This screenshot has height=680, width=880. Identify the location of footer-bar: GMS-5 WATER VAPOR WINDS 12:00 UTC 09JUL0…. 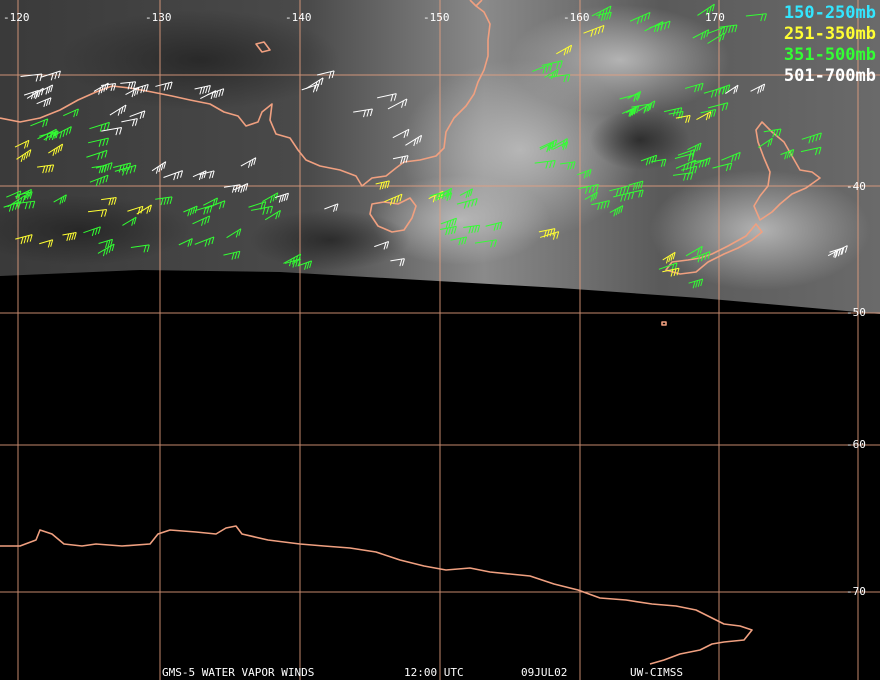
(440, 673).